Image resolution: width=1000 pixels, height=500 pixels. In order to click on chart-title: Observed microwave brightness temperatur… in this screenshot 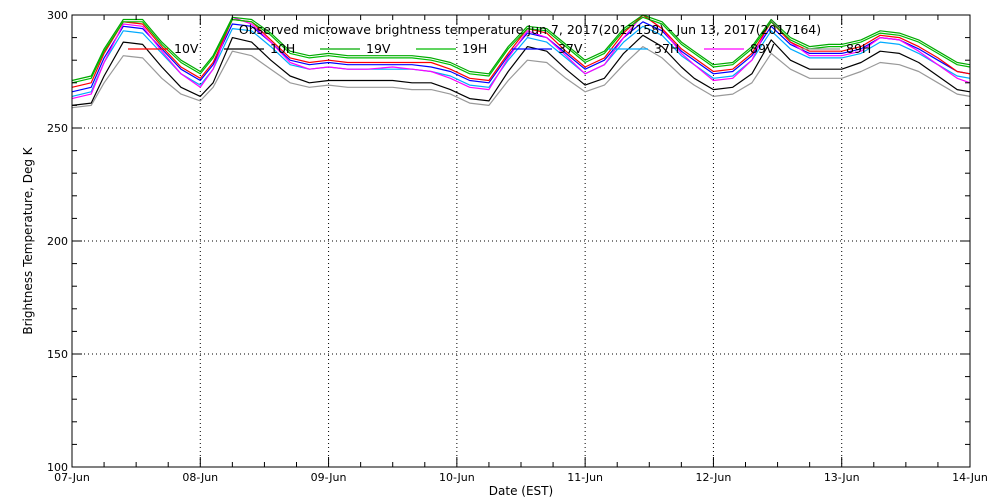, I will do `click(530, 29)`.